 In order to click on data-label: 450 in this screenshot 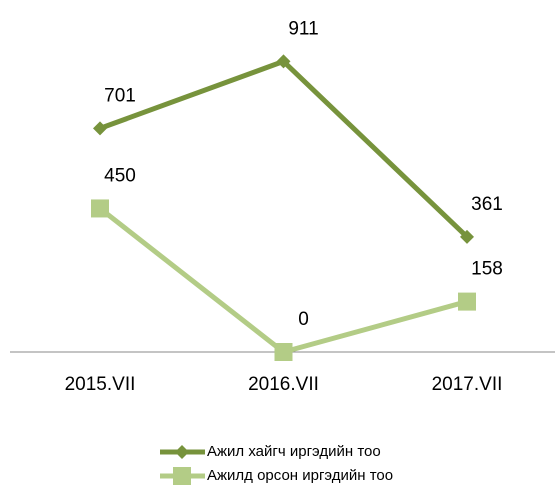, I will do `click(120, 175)`.